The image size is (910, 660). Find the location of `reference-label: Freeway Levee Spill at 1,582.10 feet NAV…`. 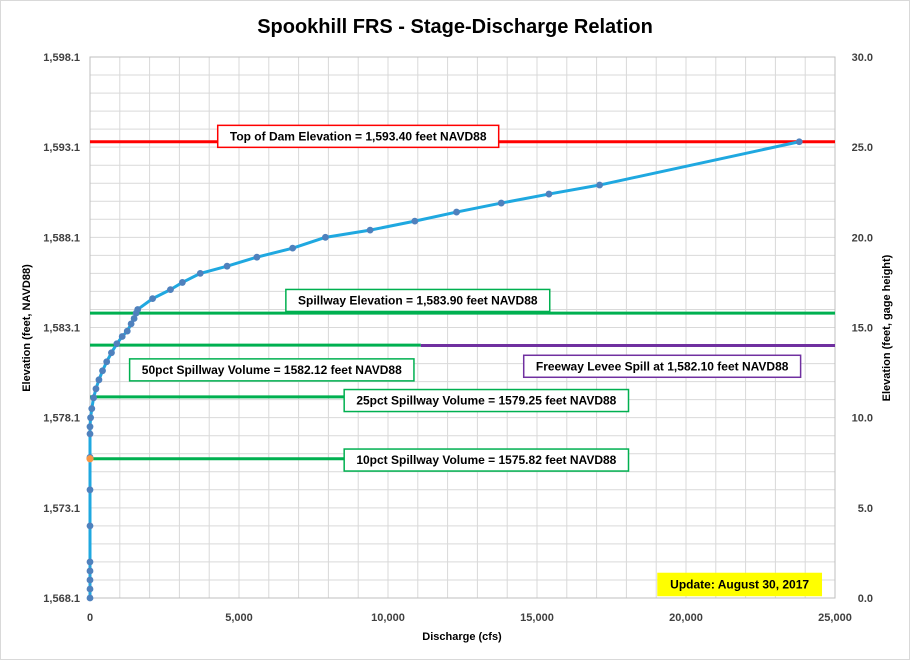

reference-label: Freeway Levee Spill at 1,582.10 feet NAV… is located at coordinates (662, 366).